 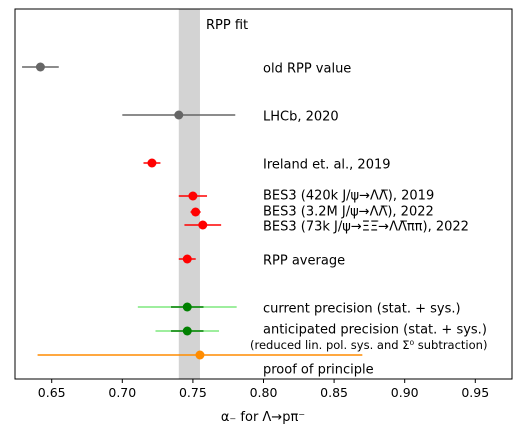 I want to click on series-row: Ireland et. al., 2019, so click(x=267, y=165).